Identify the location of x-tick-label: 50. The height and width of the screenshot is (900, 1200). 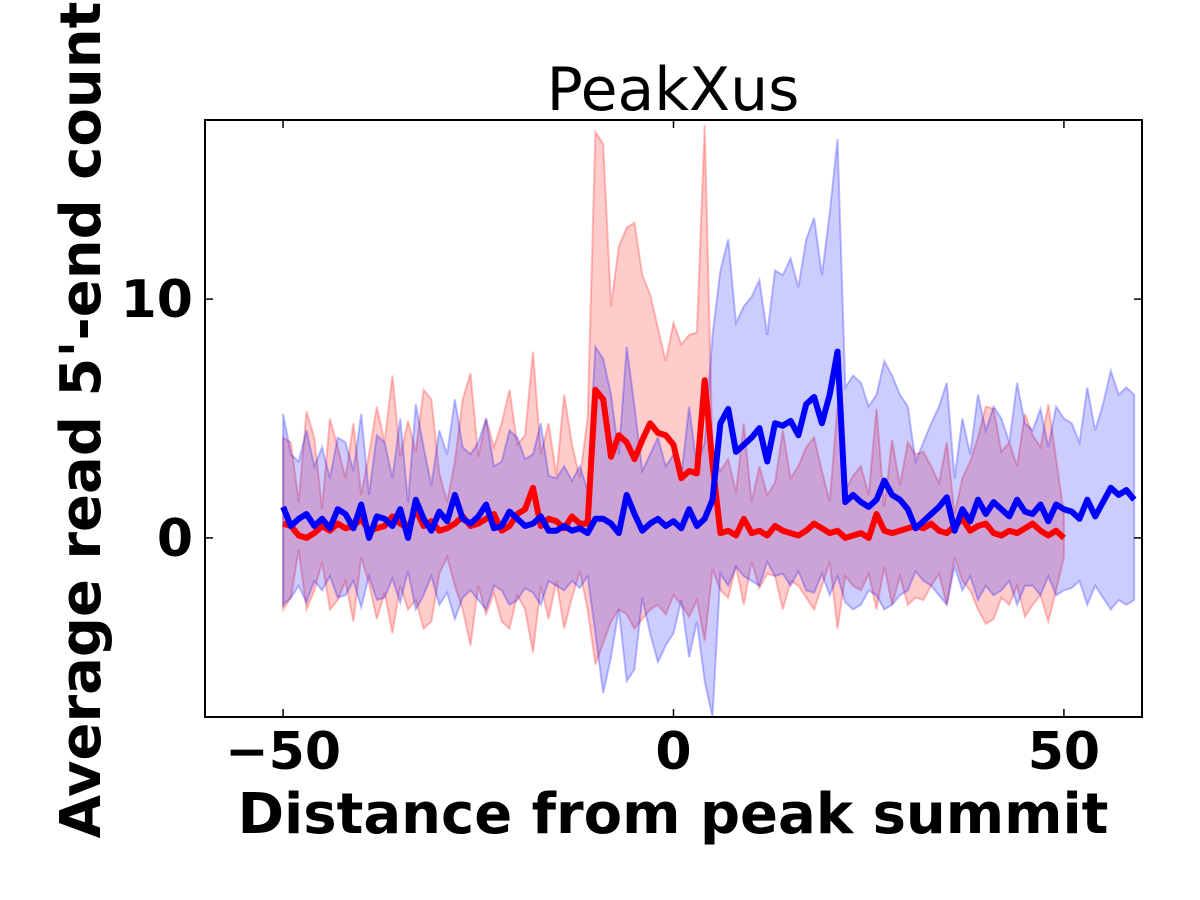
(1064, 752).